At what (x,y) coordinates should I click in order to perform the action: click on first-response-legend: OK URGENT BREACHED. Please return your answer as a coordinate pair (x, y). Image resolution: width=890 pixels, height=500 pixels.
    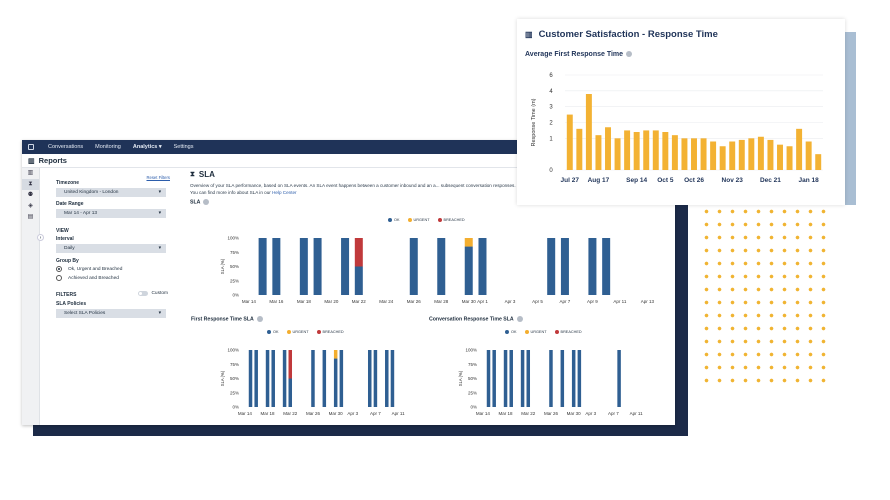
    Looking at the image, I should click on (305, 332).